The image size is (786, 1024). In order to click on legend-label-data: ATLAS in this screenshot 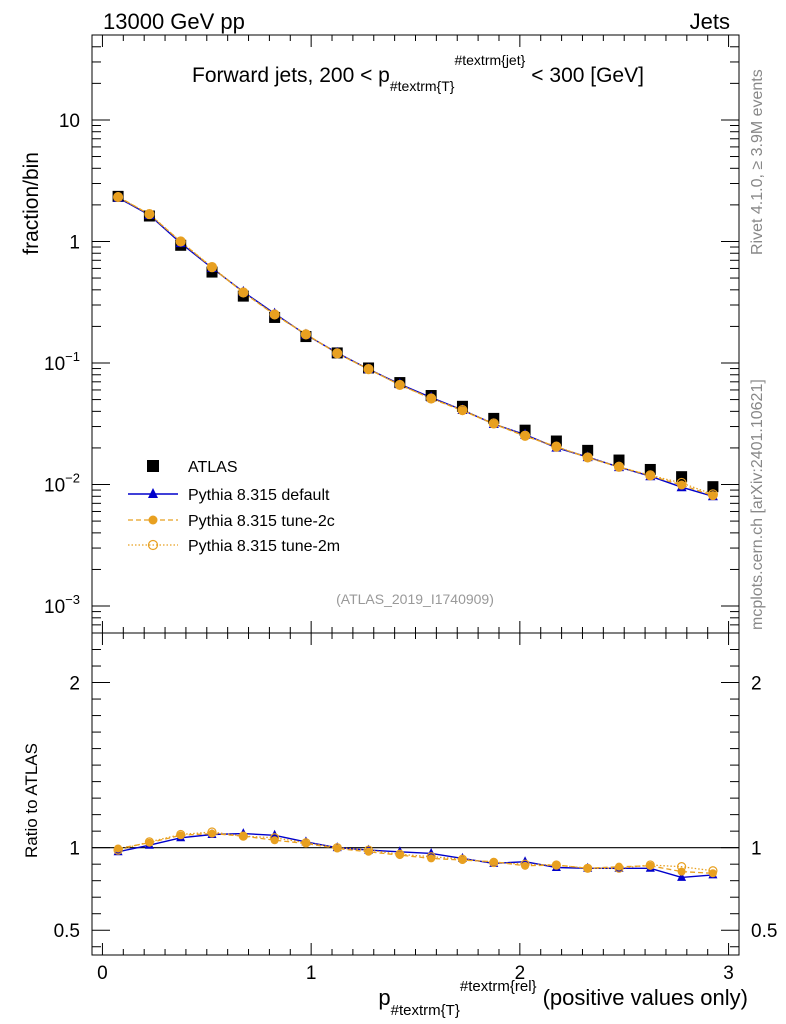, I will do `click(213, 467)`.